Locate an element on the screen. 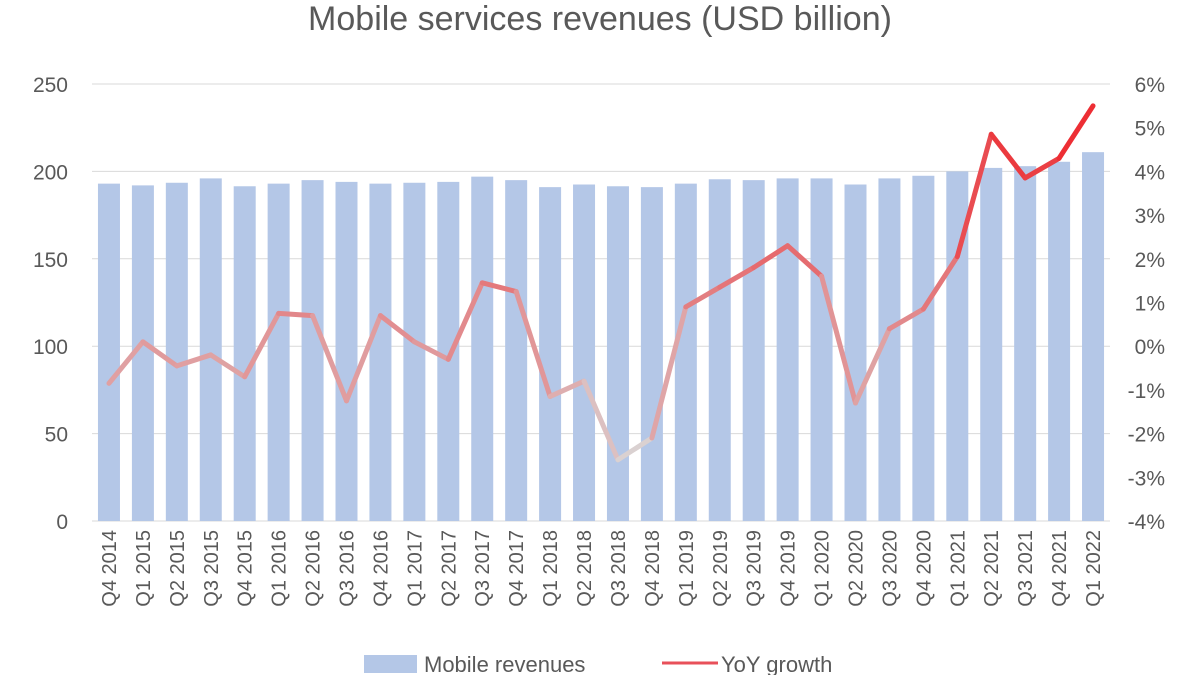 The width and height of the screenshot is (1200, 675). x-tick: Q4 2019 is located at coordinates (789, 568).